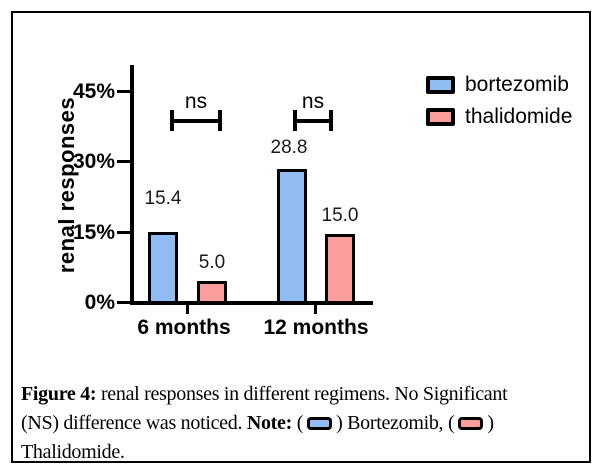  Describe the element at coordinates (132, 185) in the screenshot. I see `y-axis-line` at that location.